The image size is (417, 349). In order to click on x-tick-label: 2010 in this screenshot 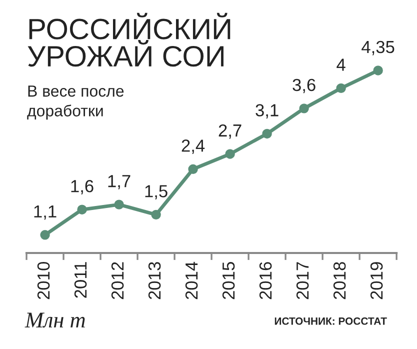, I will do `click(43, 281)`.